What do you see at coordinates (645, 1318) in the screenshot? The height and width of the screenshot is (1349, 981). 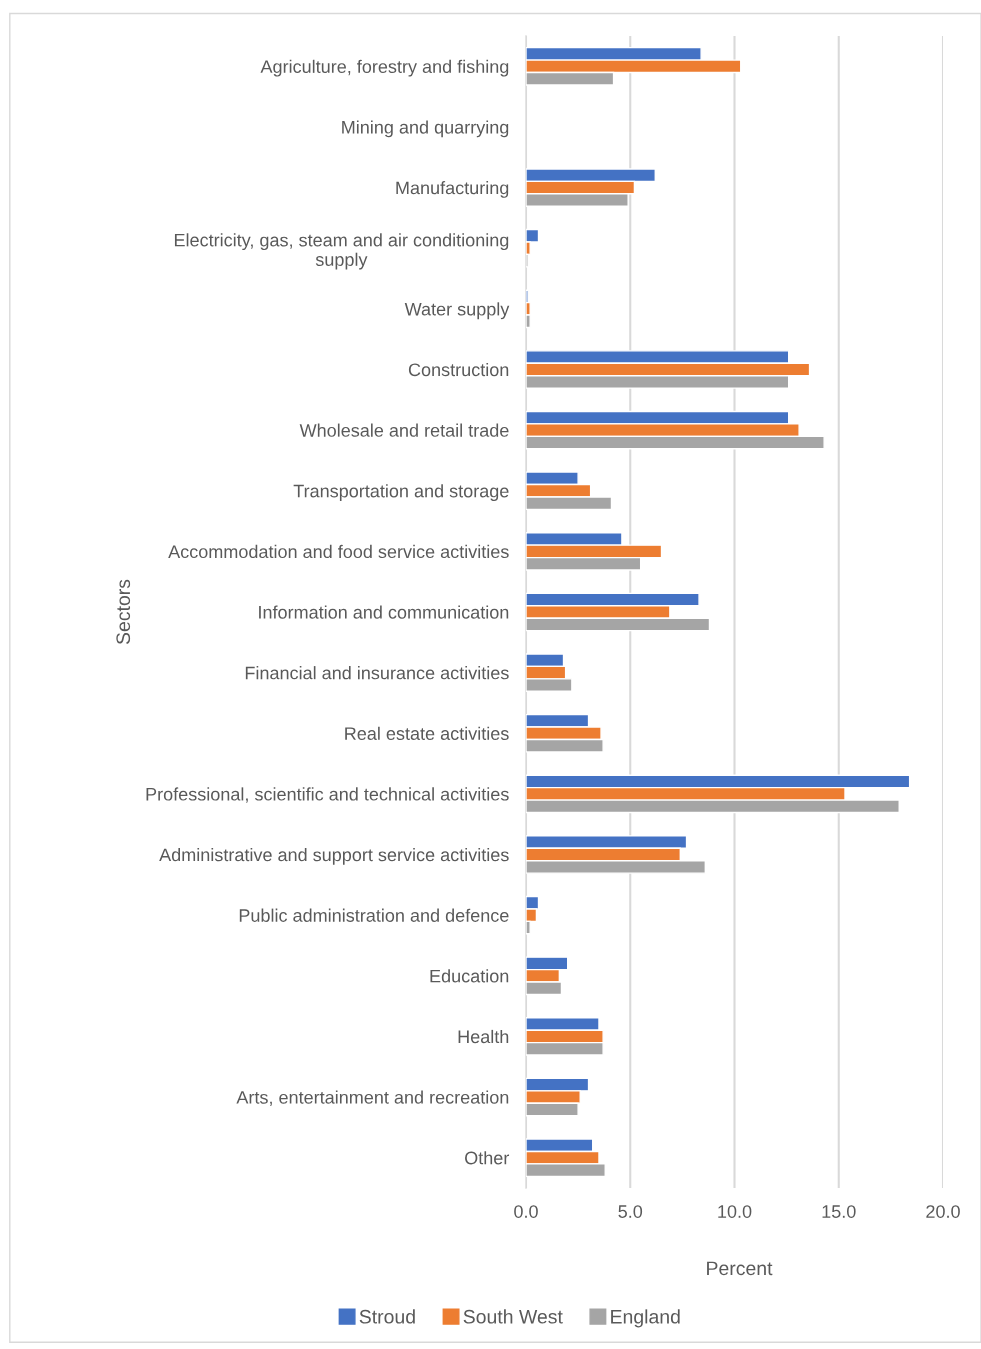 I see `legend-label: England` at bounding box center [645, 1318].